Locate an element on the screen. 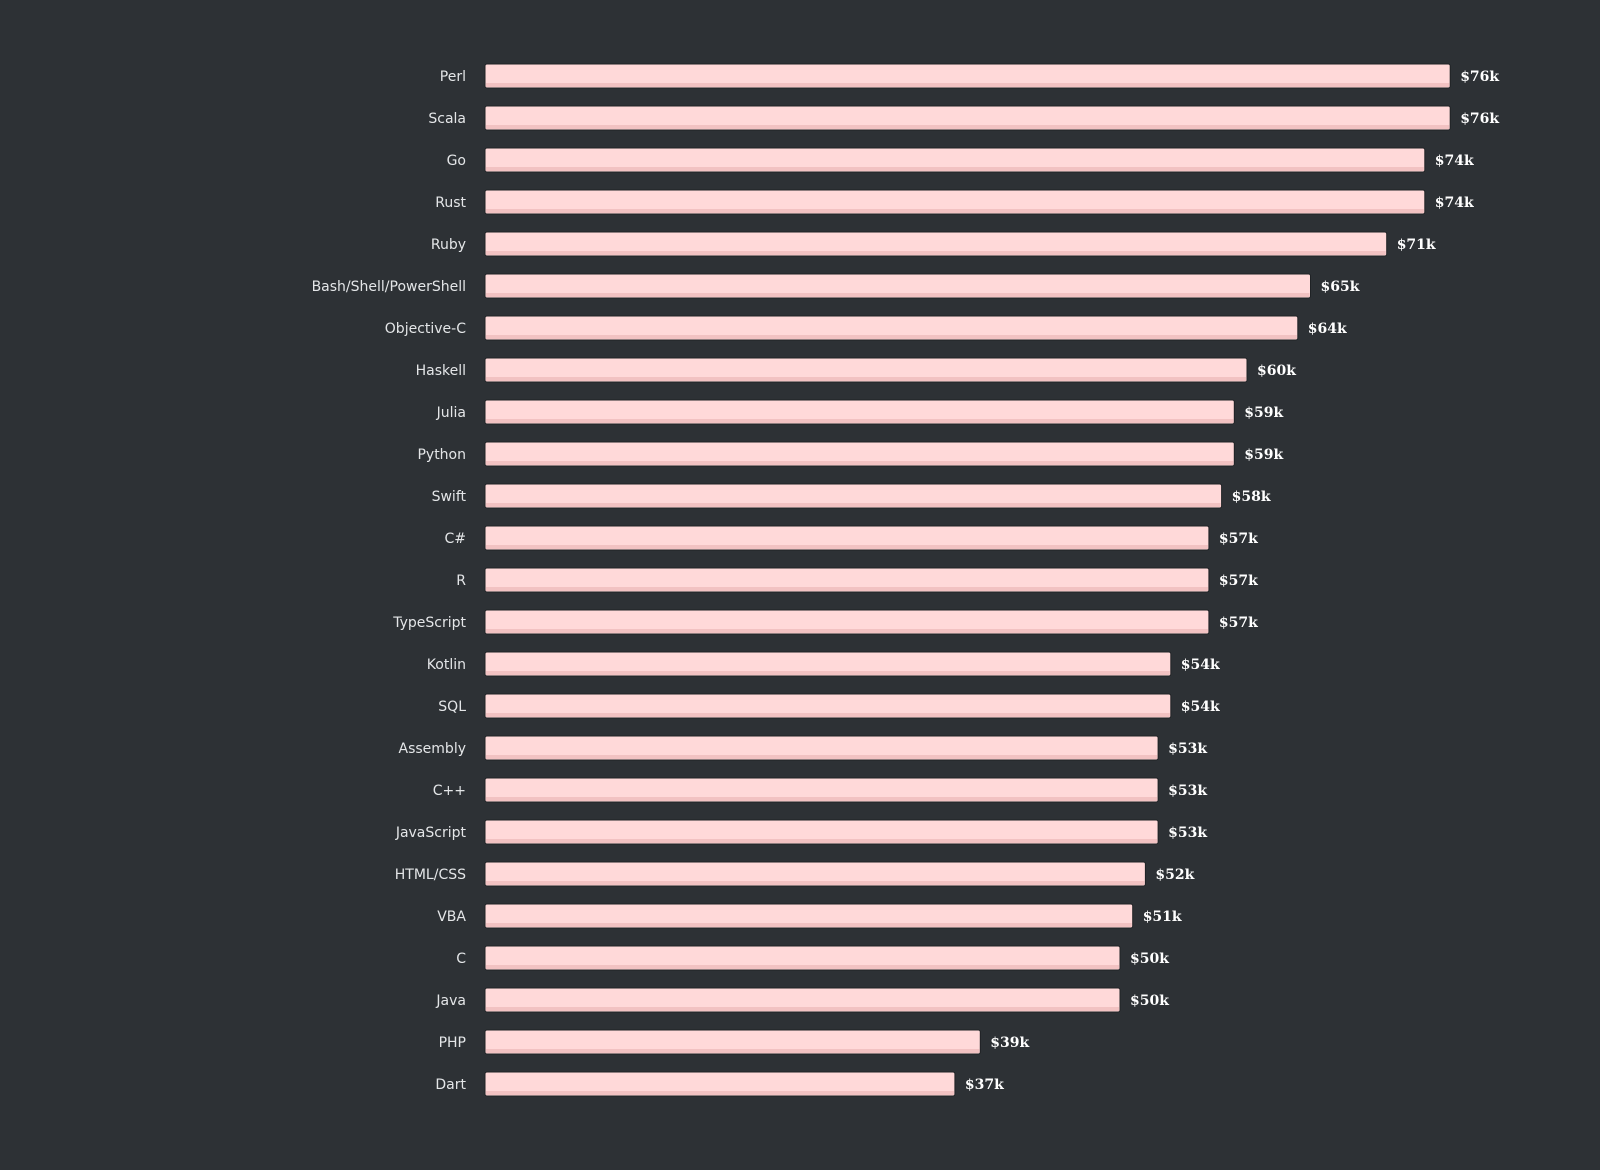 The width and height of the screenshot is (1600, 1170). bar-row-perl: Perl $76k is located at coordinates (969, 76).